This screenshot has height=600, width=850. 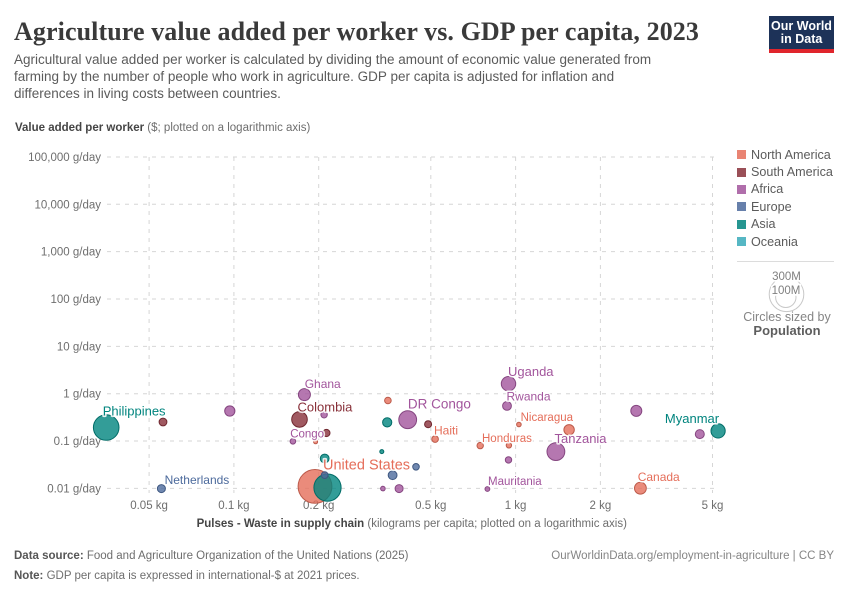 I want to click on legend-item-africa: Africa, so click(x=785, y=189).